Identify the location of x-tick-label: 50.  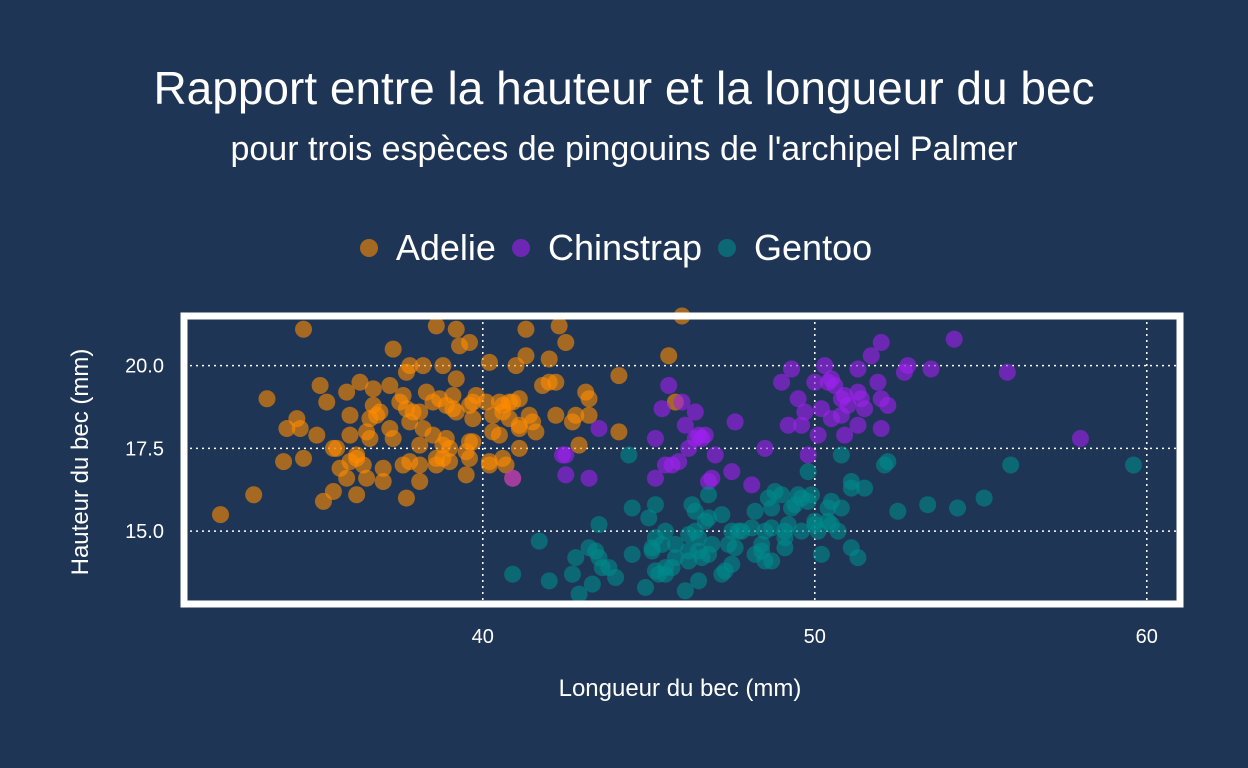
(815, 637).